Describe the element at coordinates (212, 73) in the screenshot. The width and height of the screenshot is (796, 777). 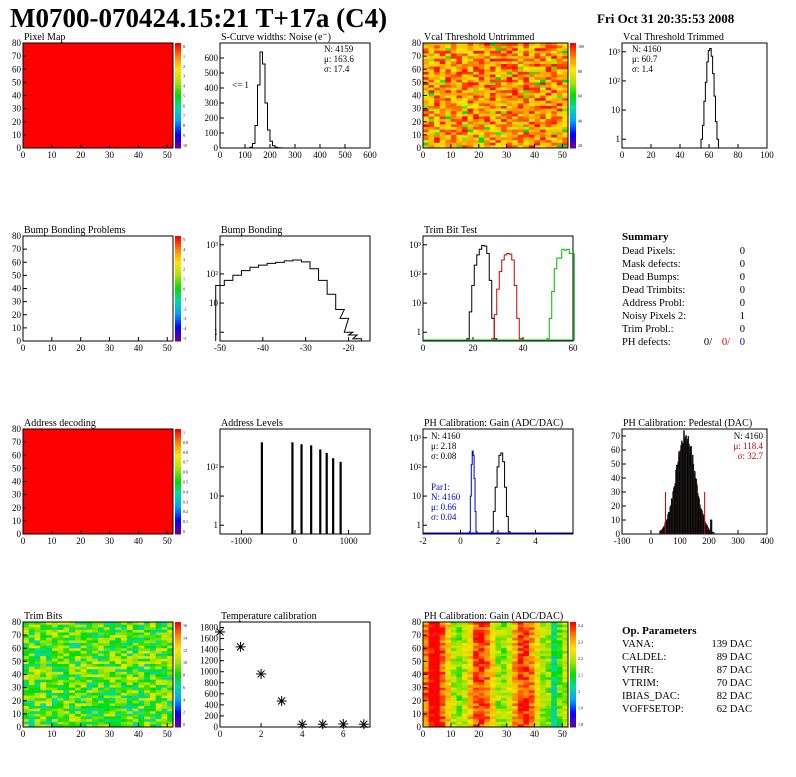
I see `y-tick-label: 500` at that location.